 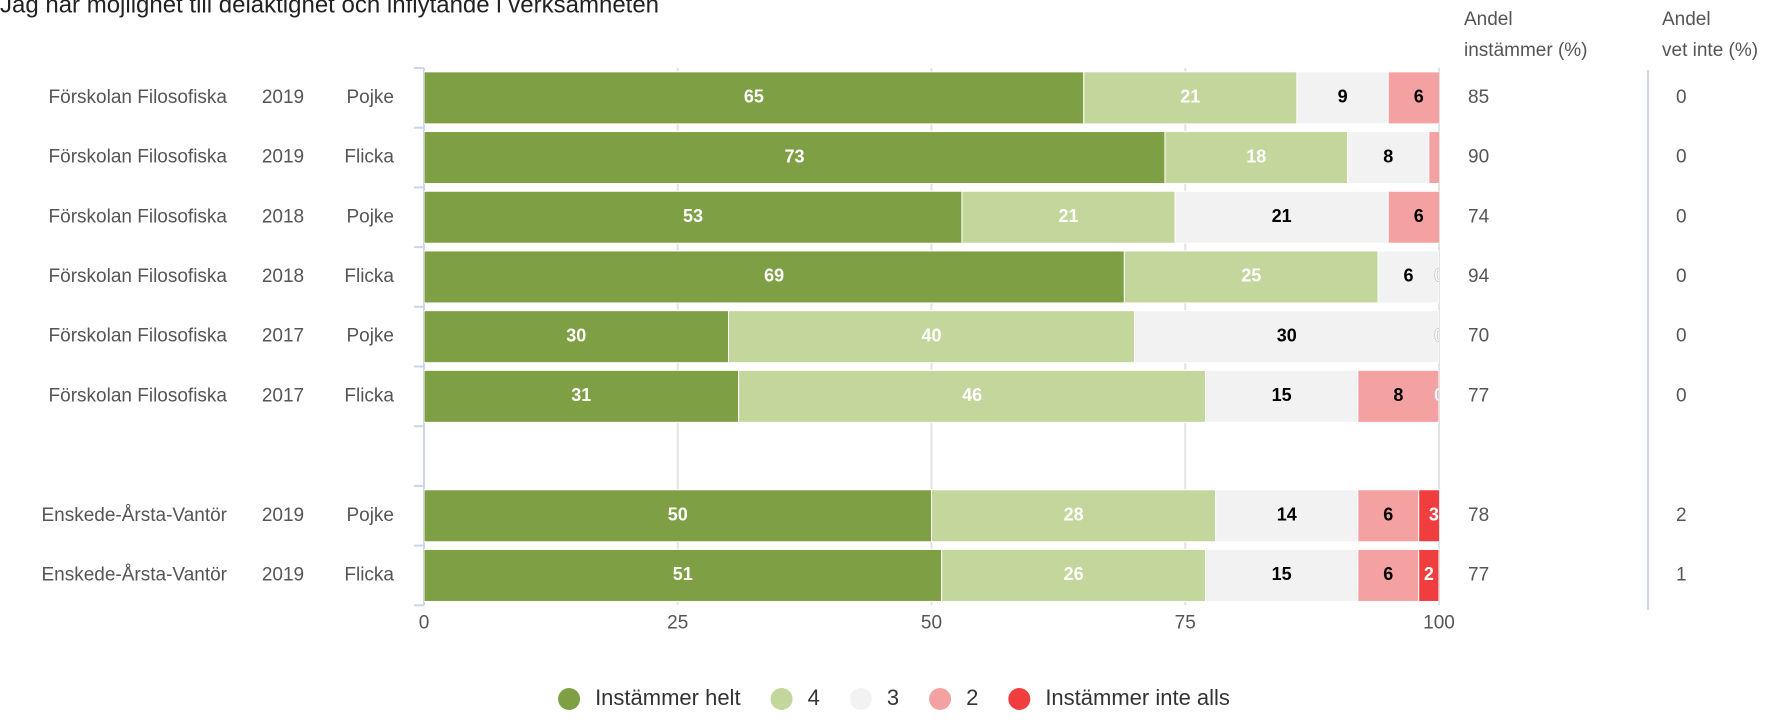 What do you see at coordinates (1681, 515) in the screenshot?
I see `column-value: 2` at bounding box center [1681, 515].